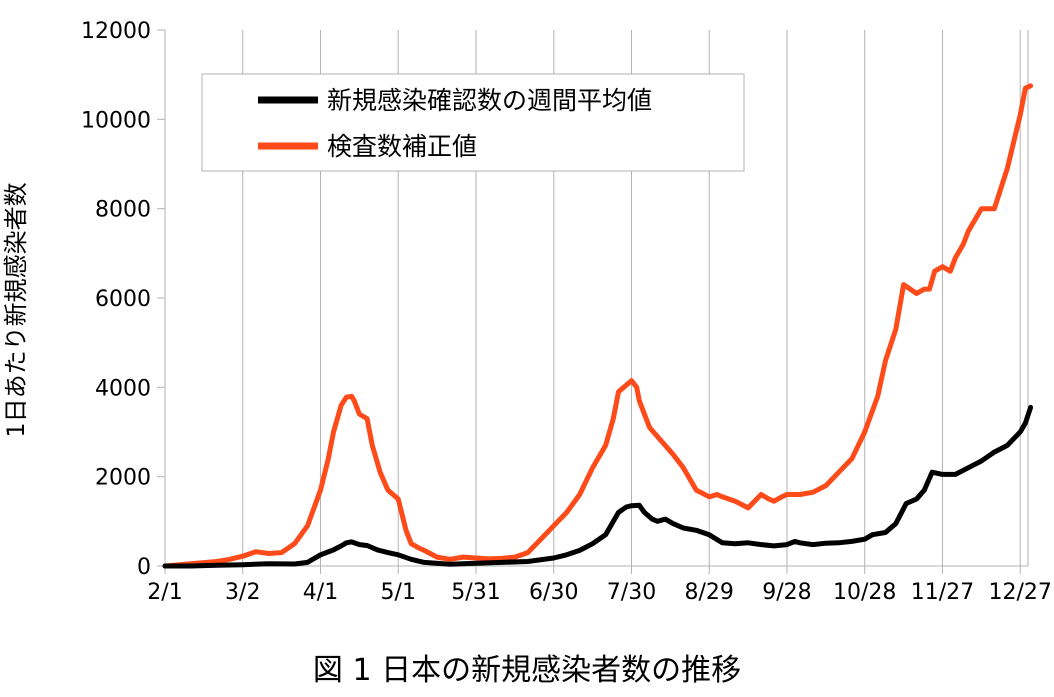  Describe the element at coordinates (489, 100) in the screenshot. I see `legend-label-confirmed: 新規感染確認数の週間平均値` at that location.